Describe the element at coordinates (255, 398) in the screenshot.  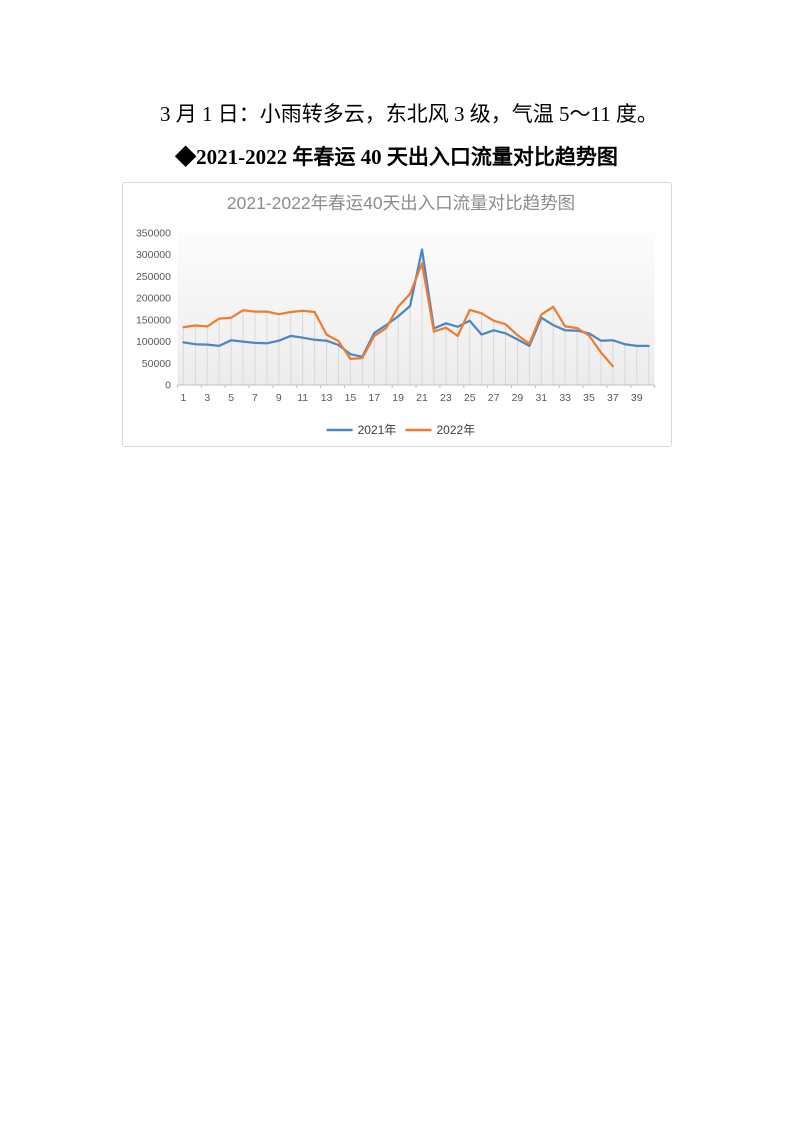
I see `svg-text: 7` at that location.